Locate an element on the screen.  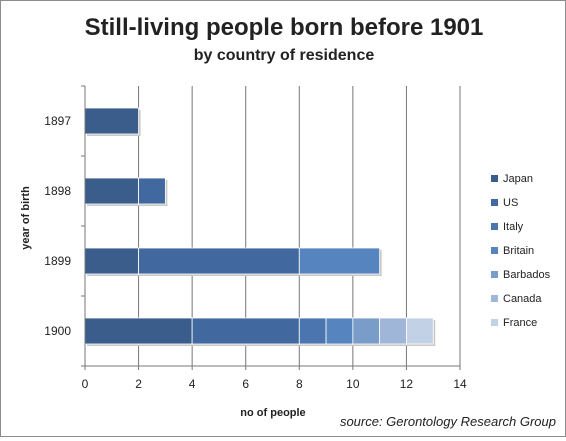
legend-label-canada: Canada is located at coordinates (522, 299).